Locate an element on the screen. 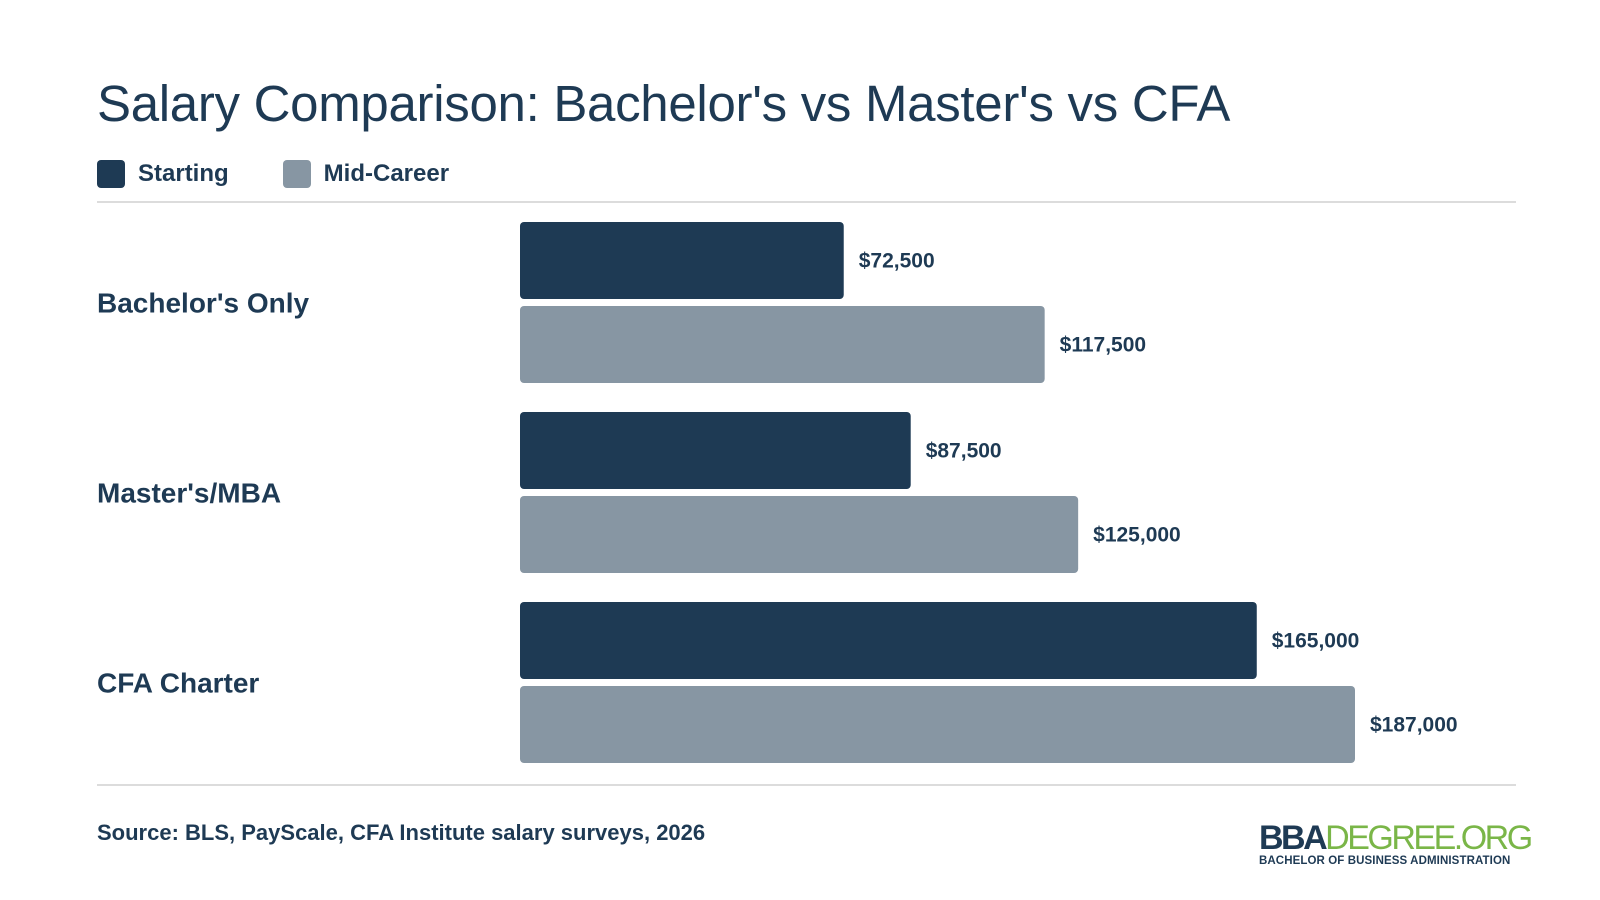 The width and height of the screenshot is (1600, 900). bar-starting-cfa-charter is located at coordinates (888, 640).